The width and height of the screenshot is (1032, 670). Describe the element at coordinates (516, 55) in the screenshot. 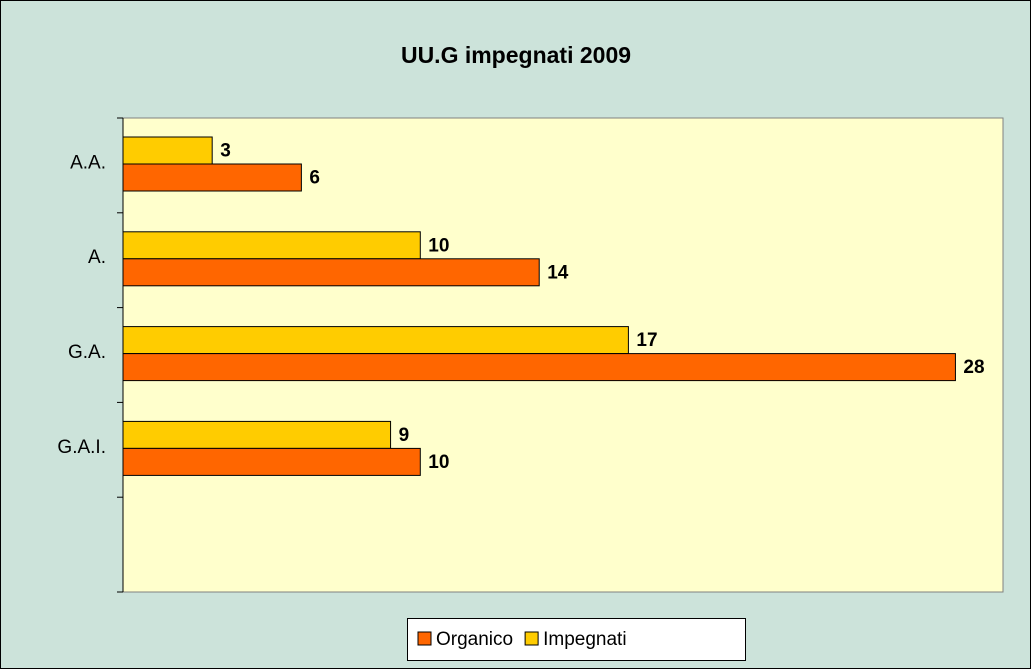

I see `chart-title: UU.G impegnati 2009` at that location.